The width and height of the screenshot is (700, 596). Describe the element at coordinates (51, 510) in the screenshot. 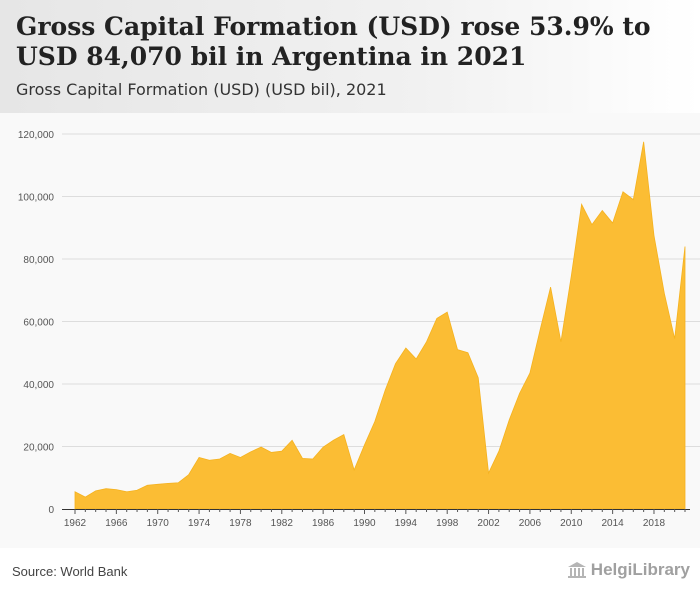

I see `y-tick-label: 0` at that location.